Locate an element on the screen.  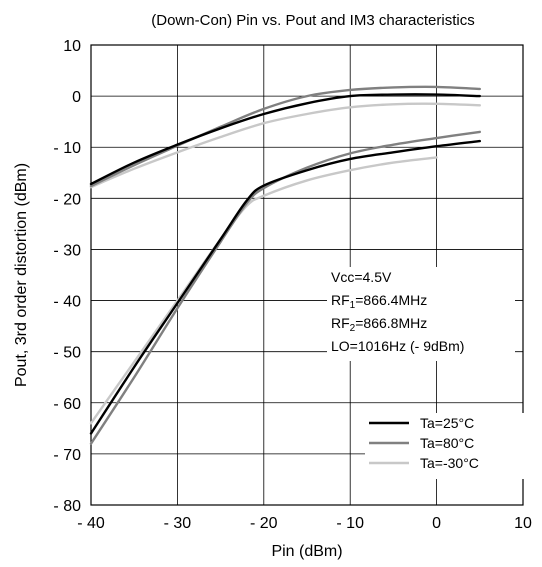
y-tick-label: - 70 is located at coordinates (67, 455).